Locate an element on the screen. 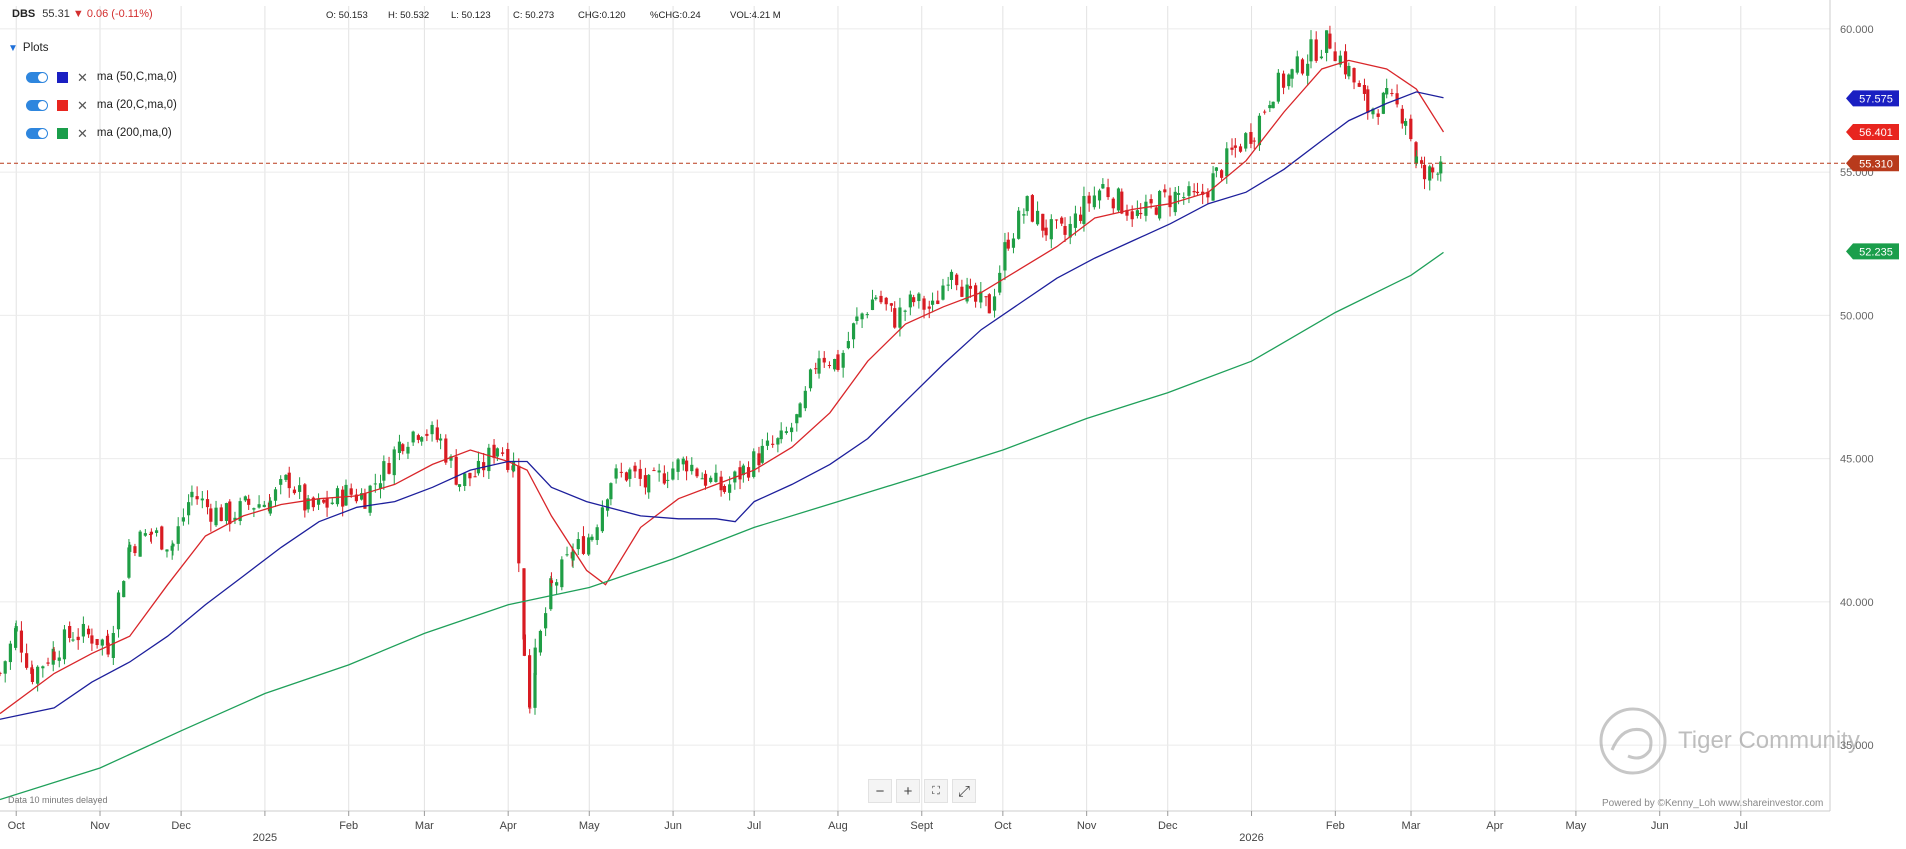 The height and width of the screenshot is (849, 1906). watermark: Tiger Community is located at coordinates (1729, 741).